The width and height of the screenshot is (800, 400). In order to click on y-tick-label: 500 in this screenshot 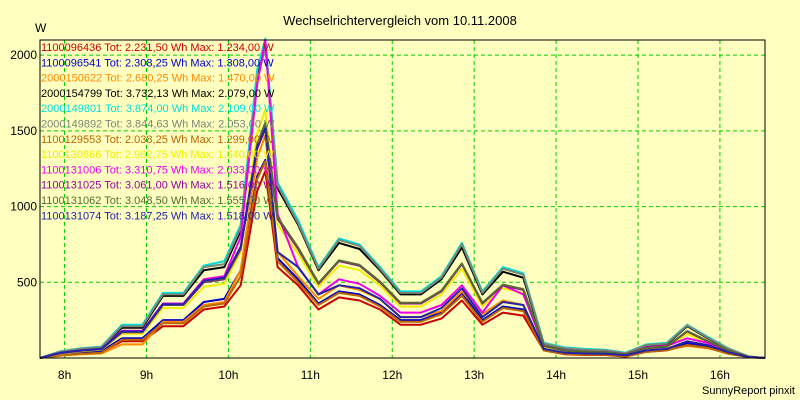, I will do `click(27, 282)`.